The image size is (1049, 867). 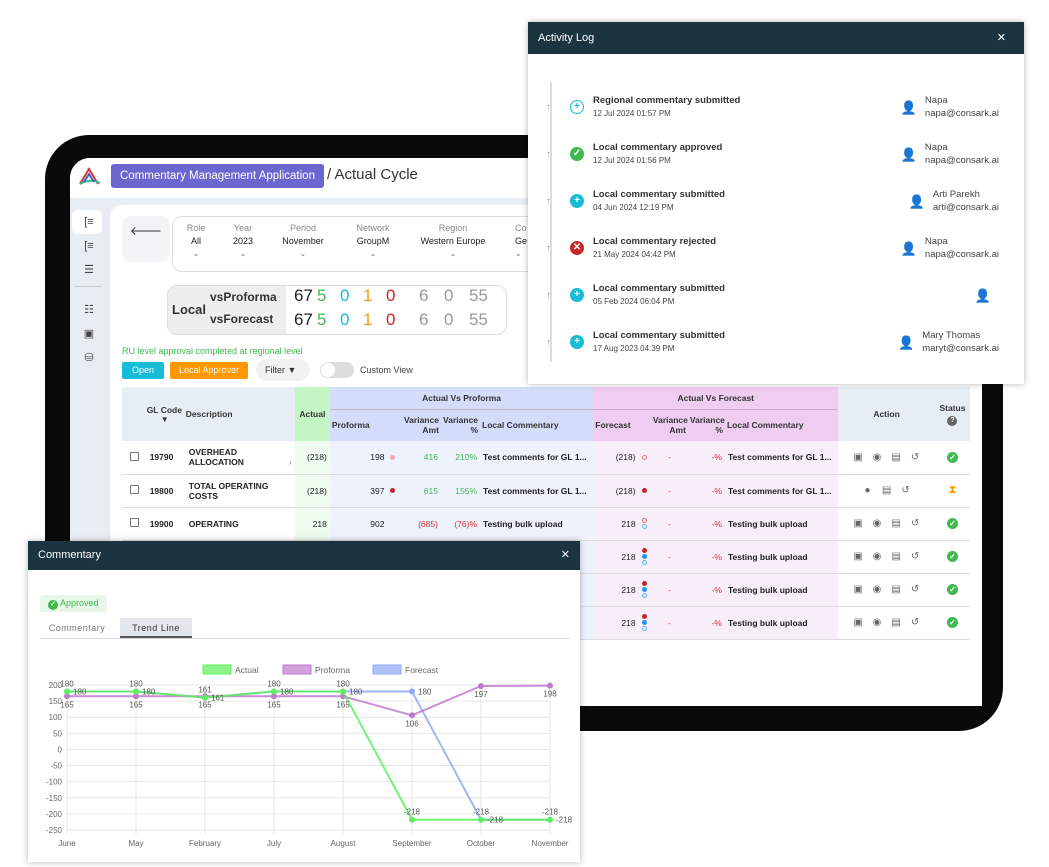 What do you see at coordinates (217, 176) in the screenshot?
I see `app-home-button: Commentary Management Application` at bounding box center [217, 176].